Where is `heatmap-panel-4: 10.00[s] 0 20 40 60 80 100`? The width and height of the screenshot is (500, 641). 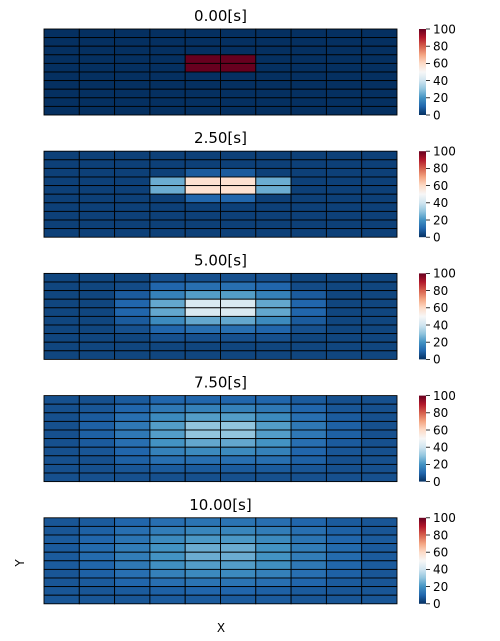 heatmap-panel-4: 10.00[s] 0 20 40 60 80 100 is located at coordinates (249, 553).